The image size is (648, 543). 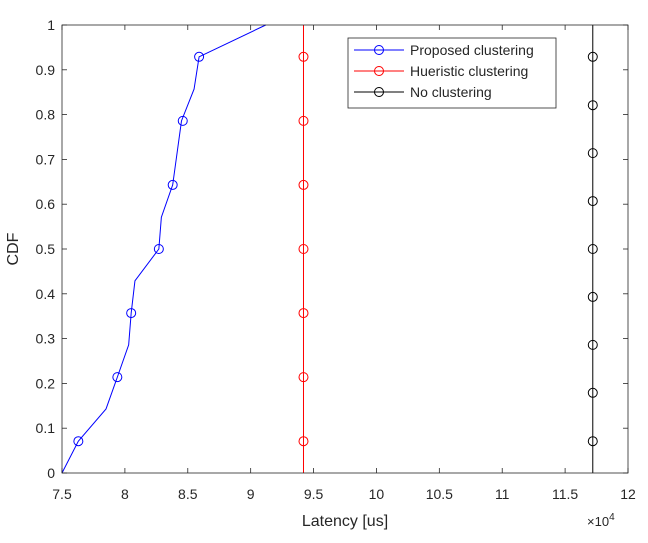 I want to click on y-tick-label: 0.4, so click(x=46, y=294).